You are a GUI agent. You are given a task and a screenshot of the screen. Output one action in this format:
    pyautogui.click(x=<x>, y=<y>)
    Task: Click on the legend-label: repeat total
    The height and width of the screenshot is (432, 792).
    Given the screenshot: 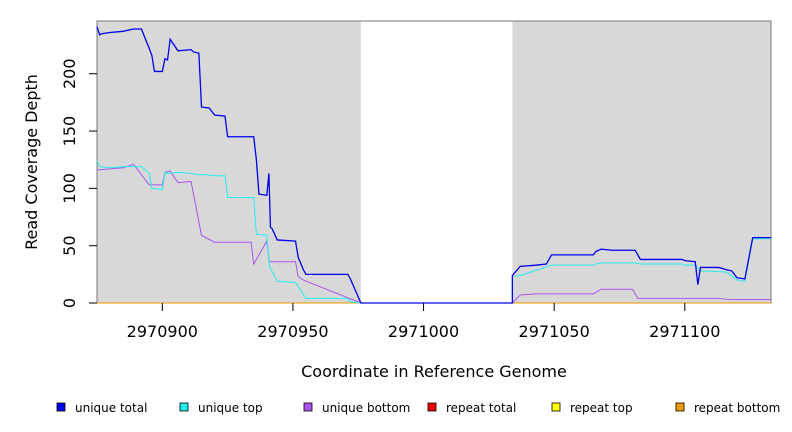 What is the action you would take?
    pyautogui.click(x=481, y=408)
    